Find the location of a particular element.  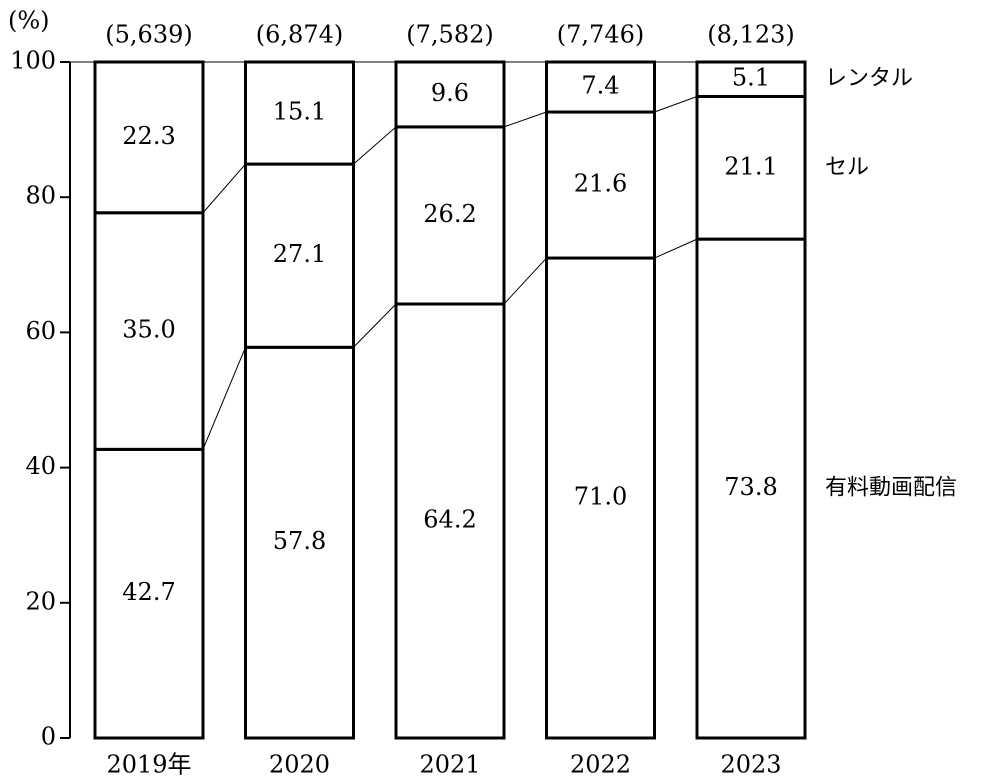

x-tick-label: 2022 is located at coordinates (600, 765).